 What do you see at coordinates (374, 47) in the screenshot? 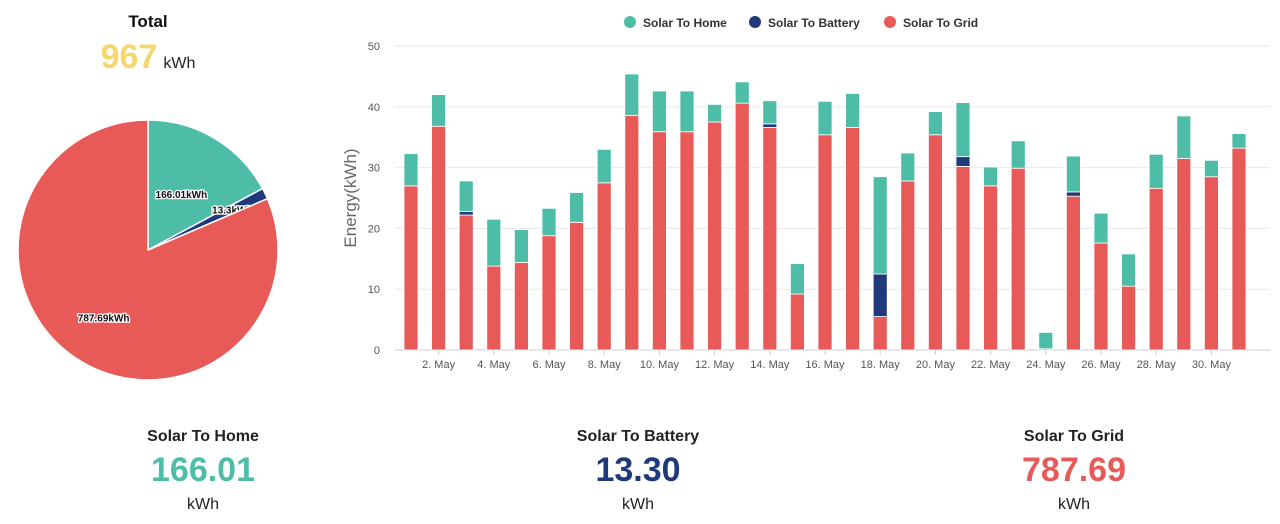
I see `y-tick-label: 50` at bounding box center [374, 47].